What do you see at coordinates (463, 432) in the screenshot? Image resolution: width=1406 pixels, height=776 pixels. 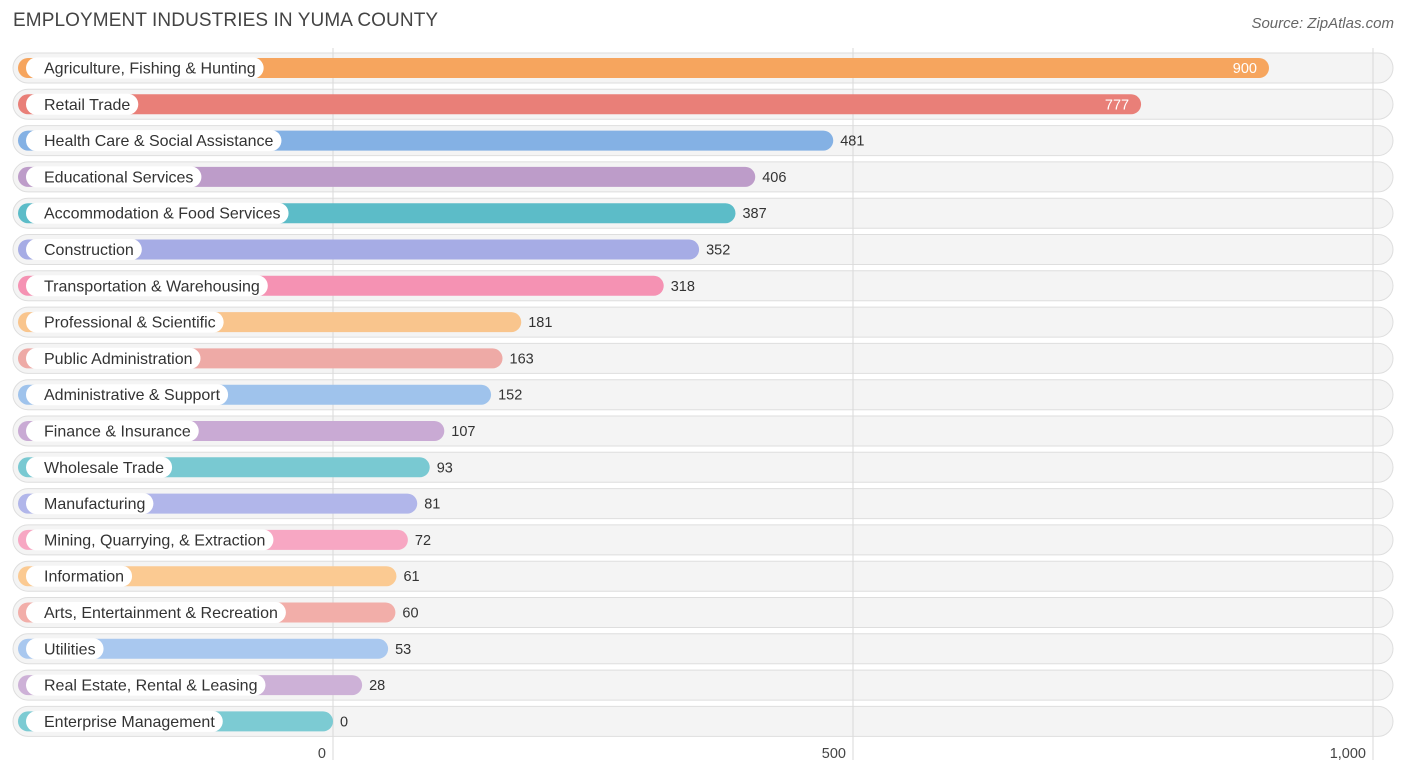 I see `value-label: 107` at bounding box center [463, 432].